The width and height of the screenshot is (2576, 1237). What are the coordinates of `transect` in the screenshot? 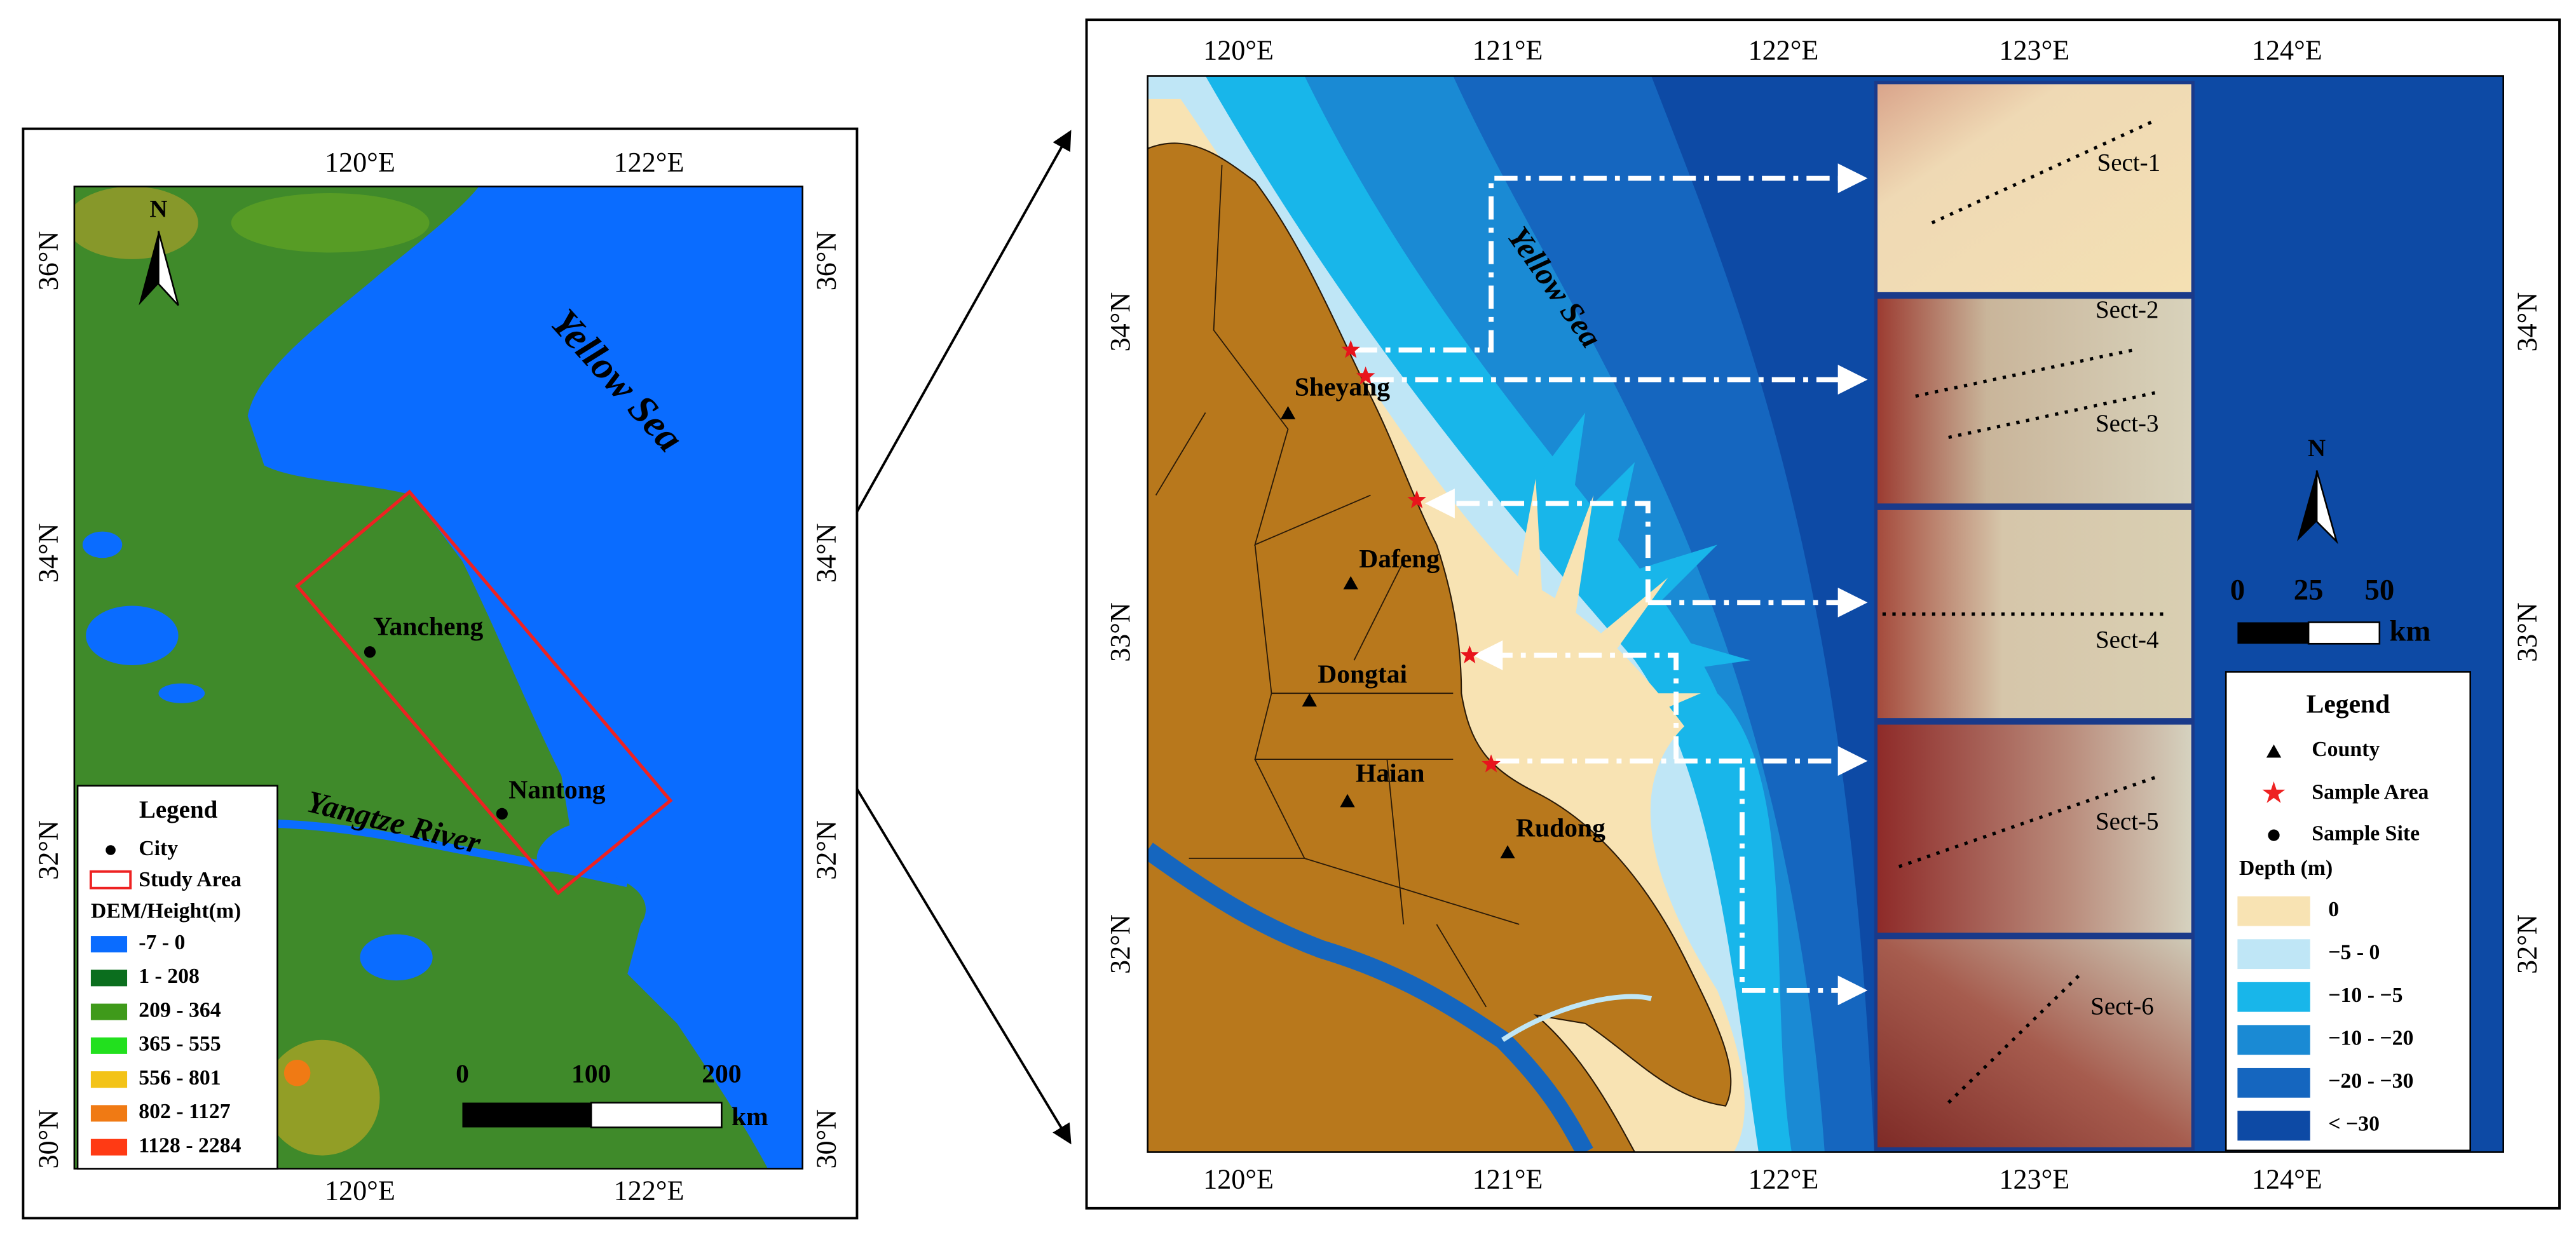 It's located at (2024, 612).